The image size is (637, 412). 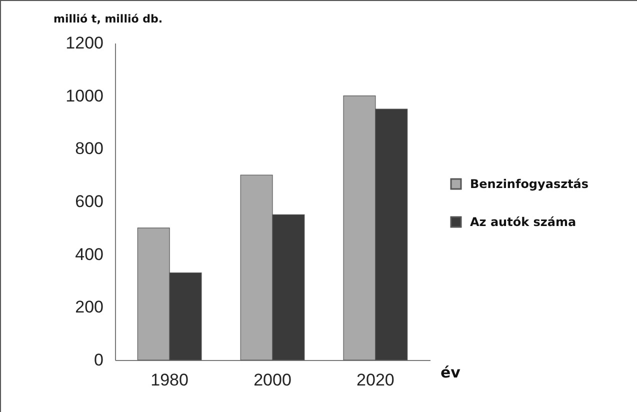 I want to click on y-tick-label: 800, so click(x=89, y=148).